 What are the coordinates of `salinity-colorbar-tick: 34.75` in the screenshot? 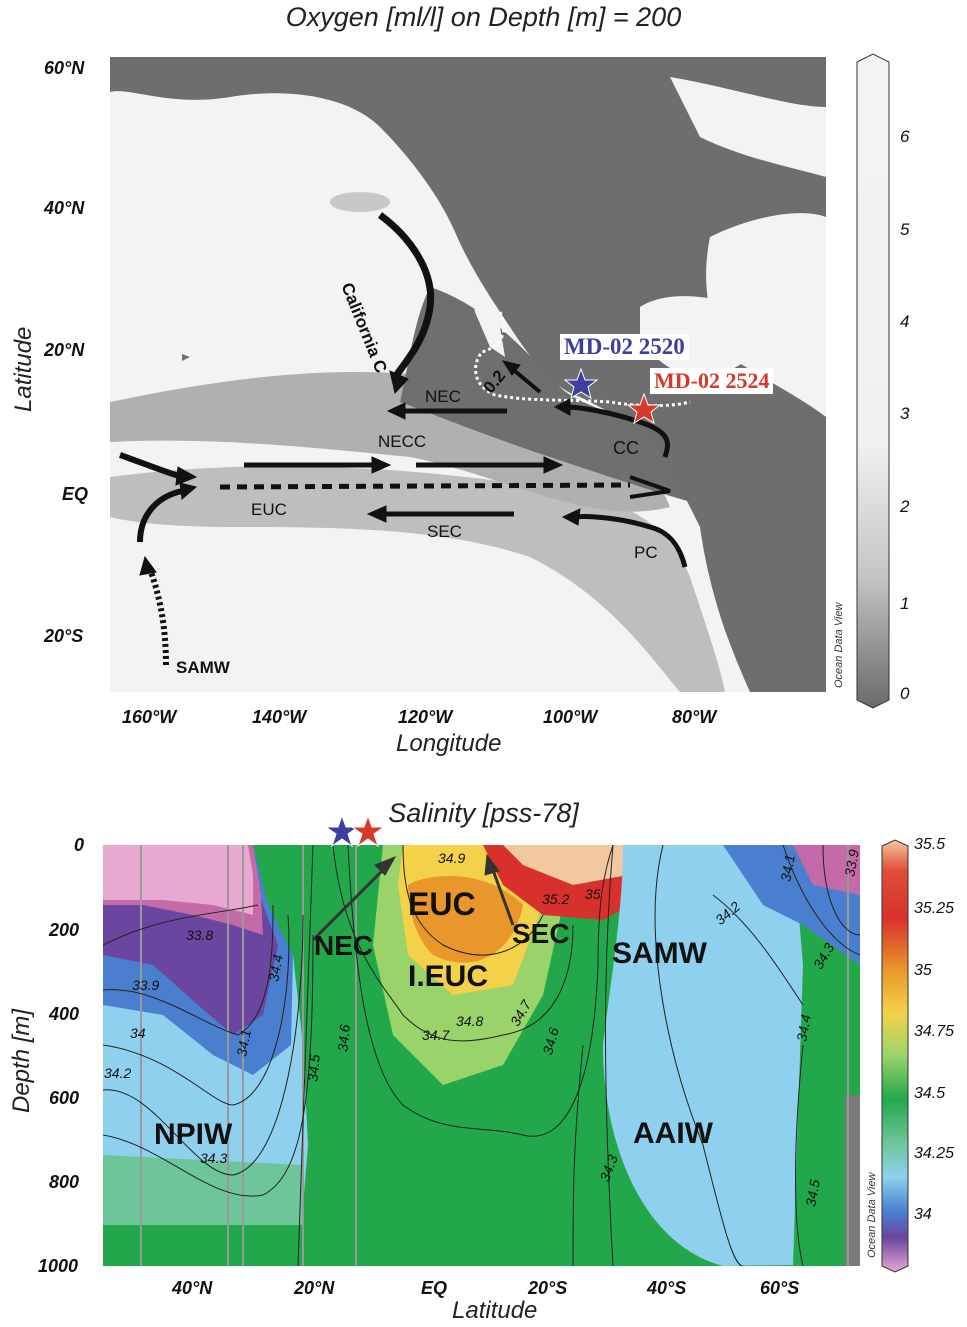 It's located at (934, 1031).